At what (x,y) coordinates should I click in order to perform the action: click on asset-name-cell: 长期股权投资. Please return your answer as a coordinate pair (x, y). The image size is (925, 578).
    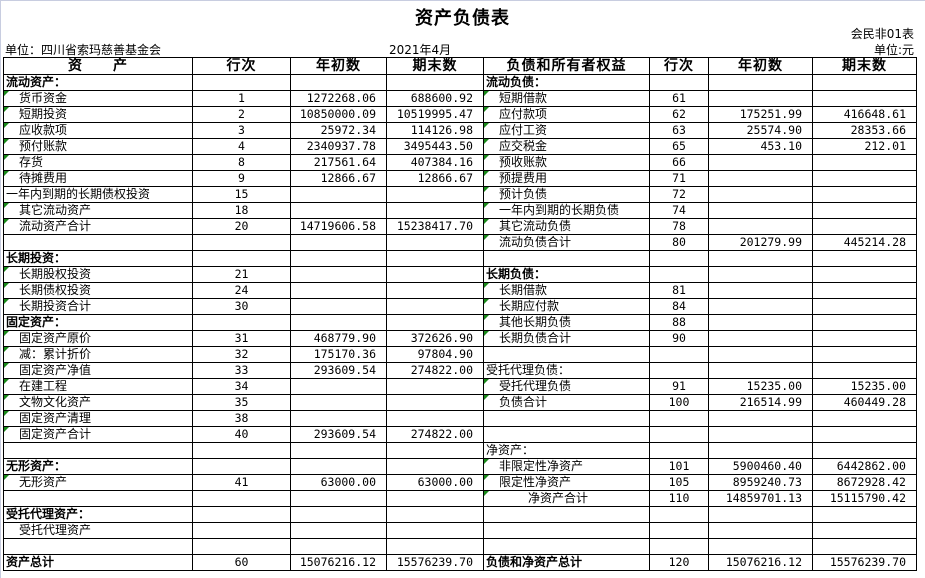
    Looking at the image, I should click on (98, 274).